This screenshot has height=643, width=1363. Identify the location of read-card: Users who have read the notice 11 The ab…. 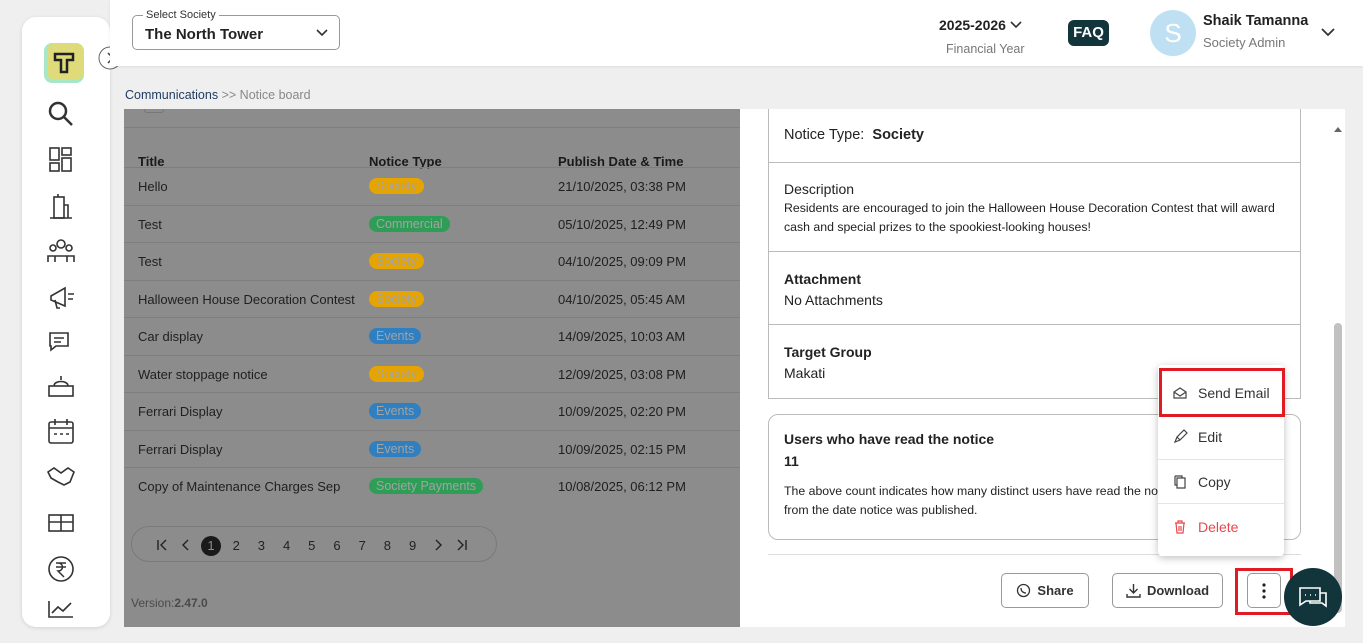
(1034, 477).